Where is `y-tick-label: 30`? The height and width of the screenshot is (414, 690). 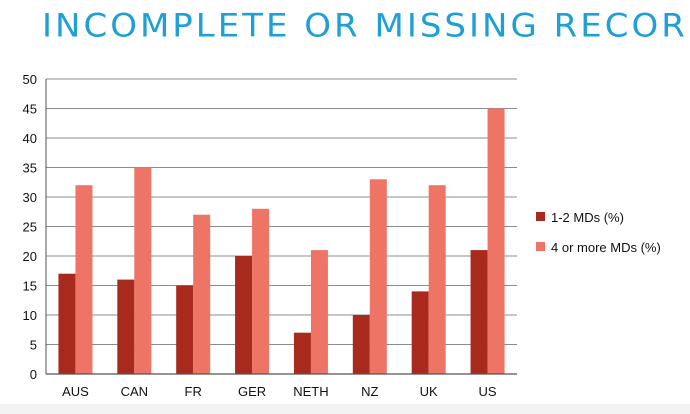 y-tick-label: 30 is located at coordinates (30, 197).